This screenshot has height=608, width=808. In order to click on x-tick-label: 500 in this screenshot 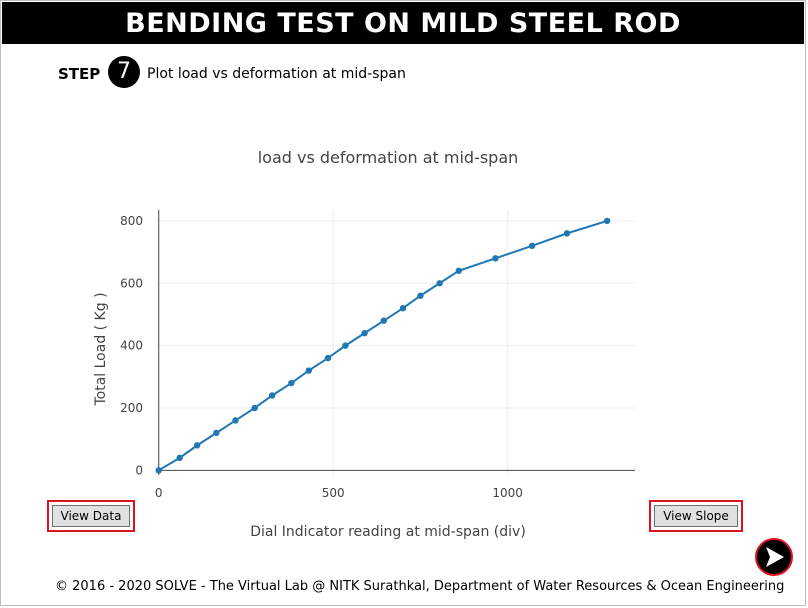, I will do `click(333, 493)`.